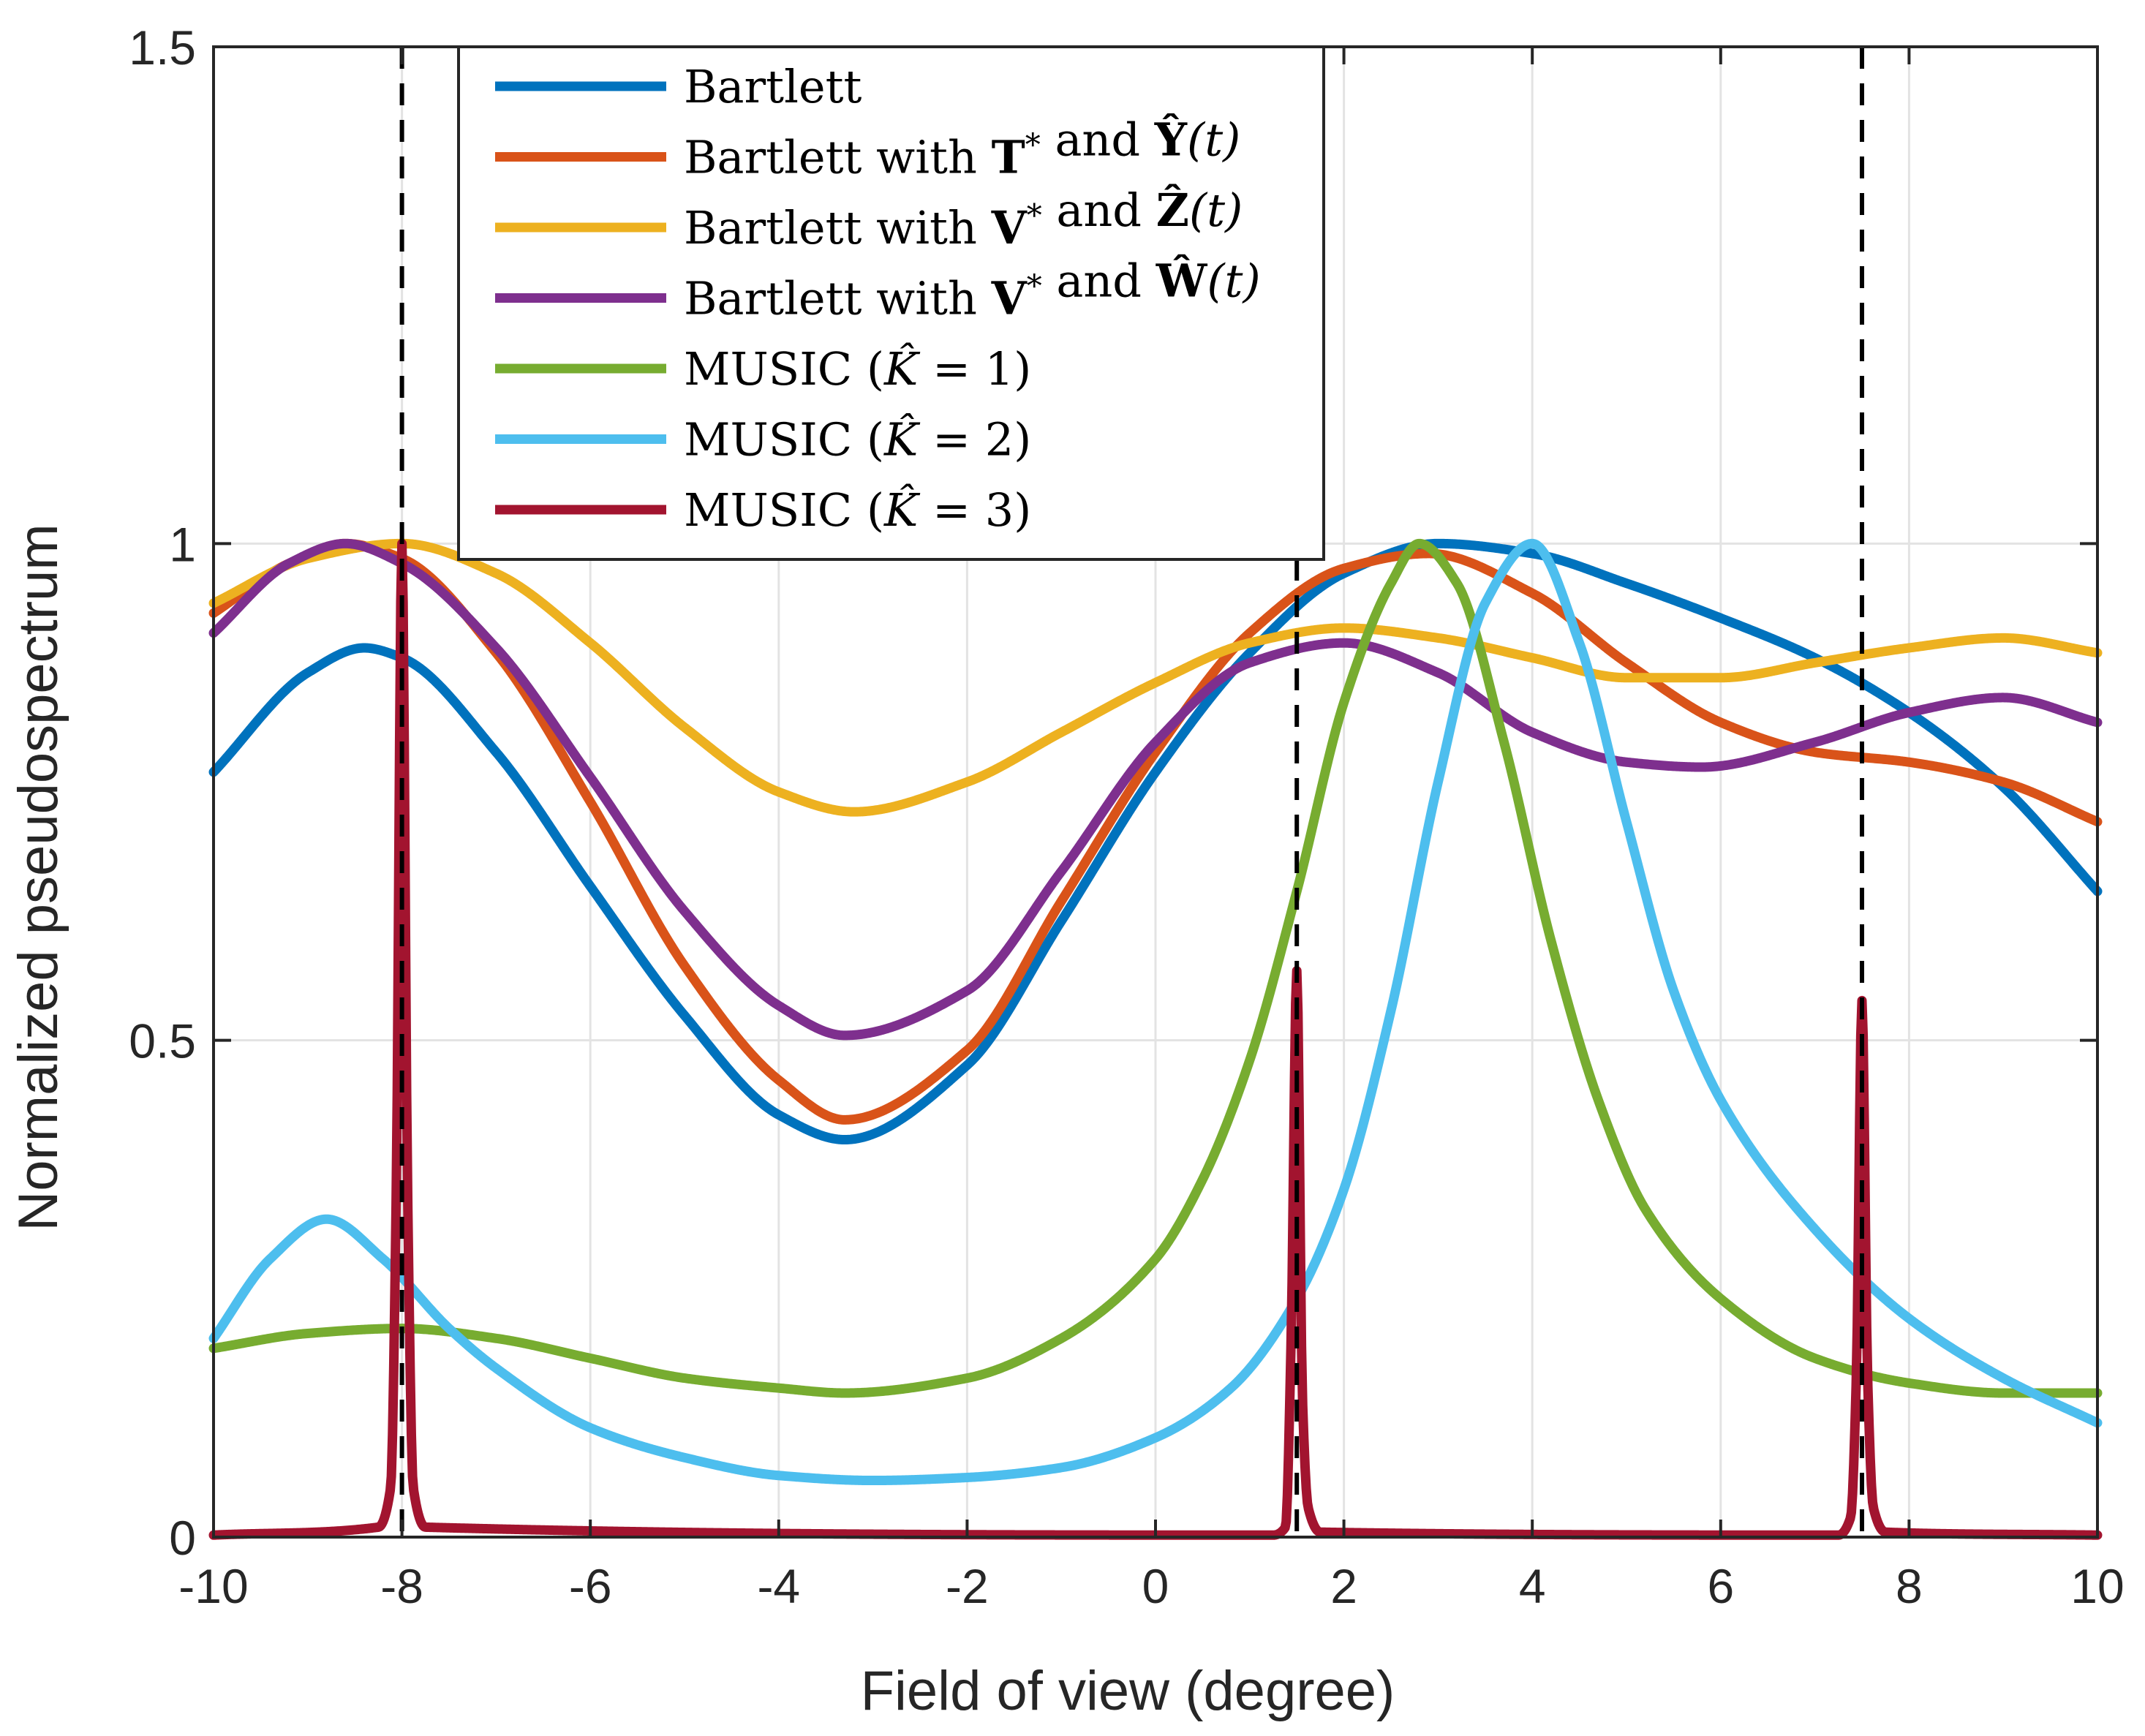 Image resolution: width=2145 pixels, height=1736 pixels. I want to click on legend-label-part: T, so click(1008, 157).